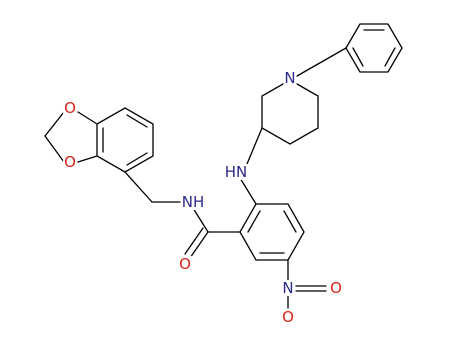 The image size is (455, 350). I want to click on phenyl-ring, so click(374, 48).